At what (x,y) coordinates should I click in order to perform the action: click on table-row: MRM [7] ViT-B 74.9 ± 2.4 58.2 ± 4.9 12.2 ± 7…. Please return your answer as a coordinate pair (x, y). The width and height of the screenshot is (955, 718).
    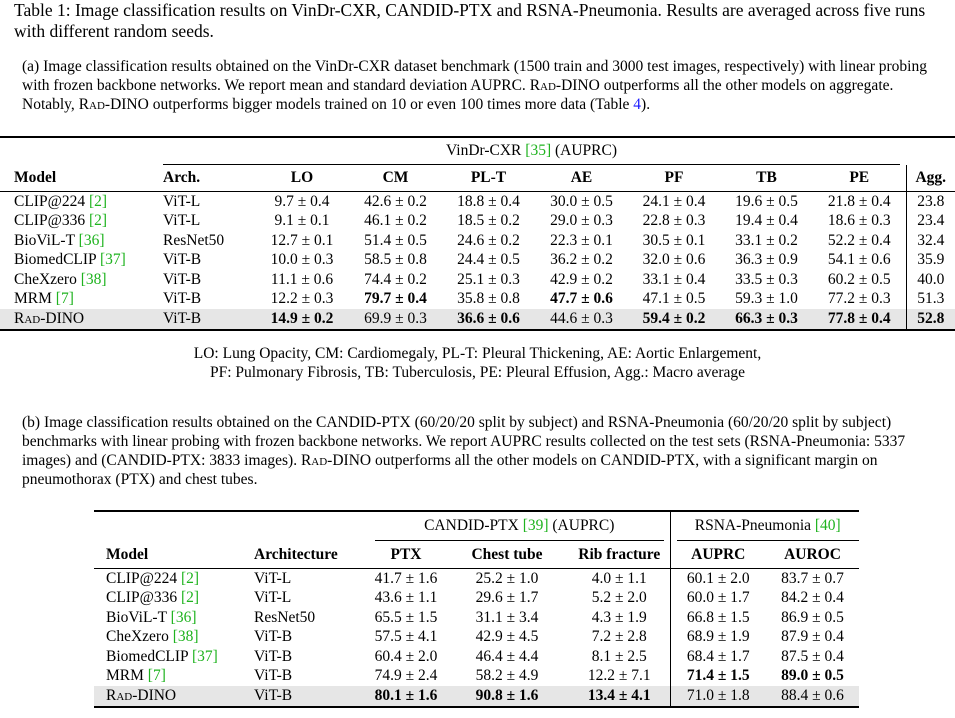
    Looking at the image, I should click on (476, 676).